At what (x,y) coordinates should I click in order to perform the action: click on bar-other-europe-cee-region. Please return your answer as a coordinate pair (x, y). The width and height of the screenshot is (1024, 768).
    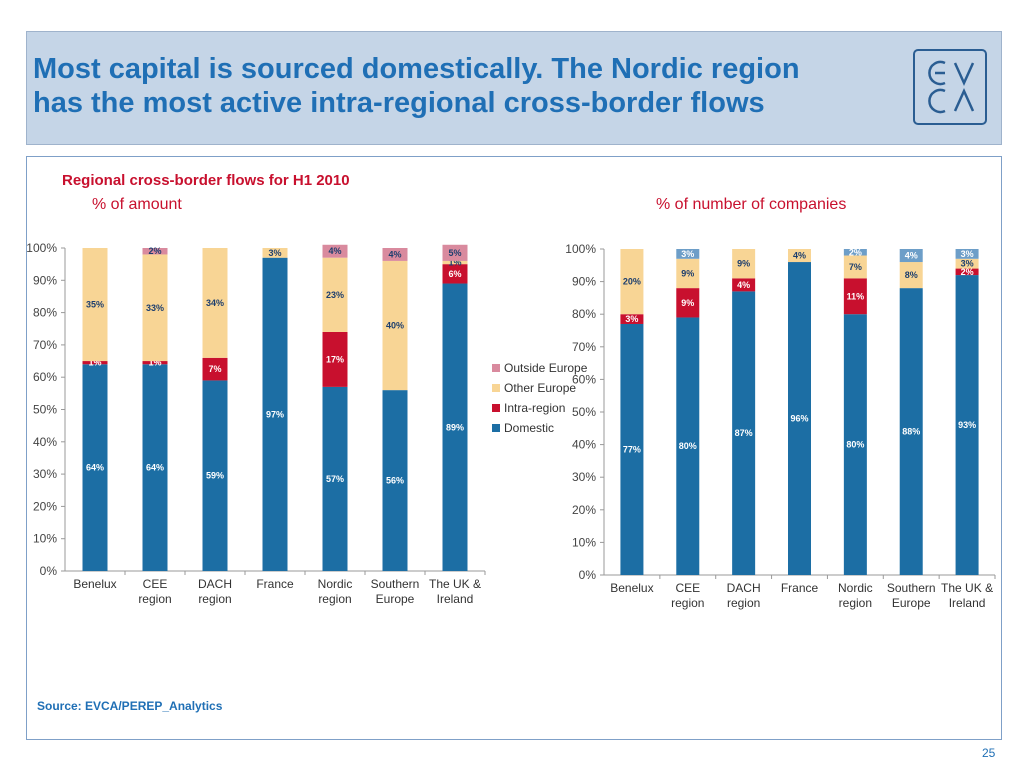
    Looking at the image, I should click on (155, 308).